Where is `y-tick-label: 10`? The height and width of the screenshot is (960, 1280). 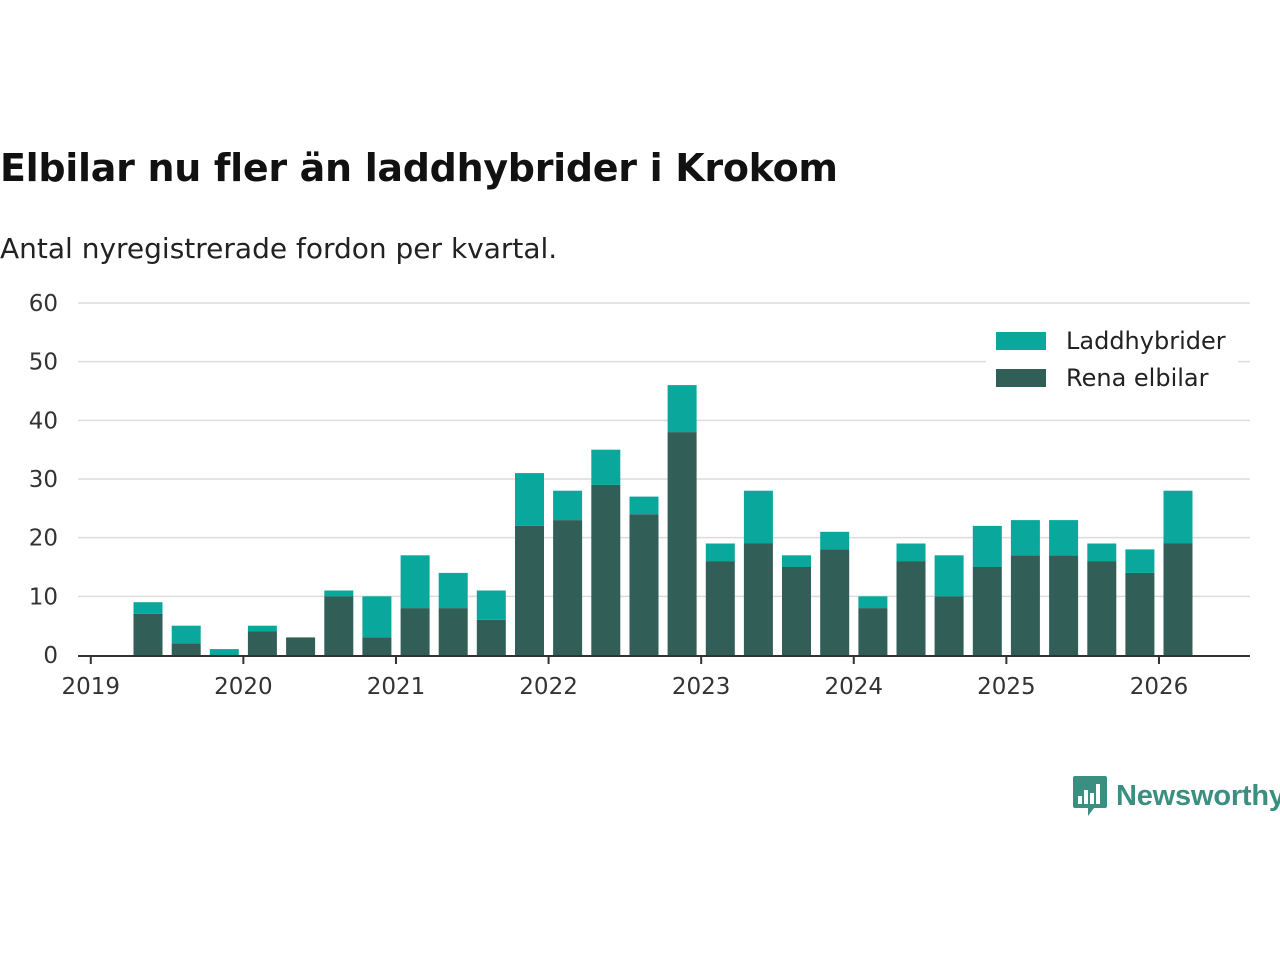 y-tick-label: 10 is located at coordinates (43, 597).